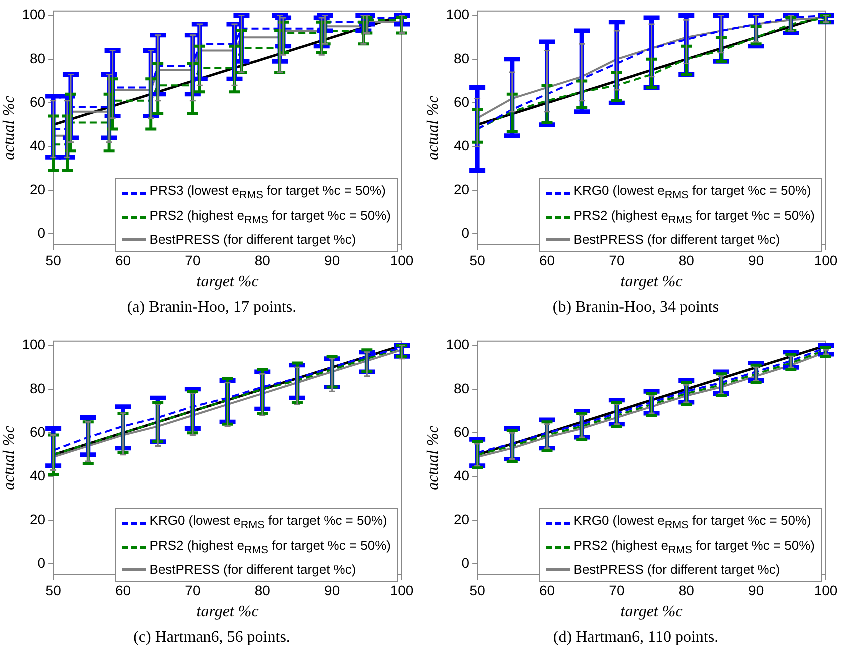 Image resolution: width=849 pixels, height=661 pixels. I want to click on text: (c) Hartman6, 56 points., so click(212, 638).